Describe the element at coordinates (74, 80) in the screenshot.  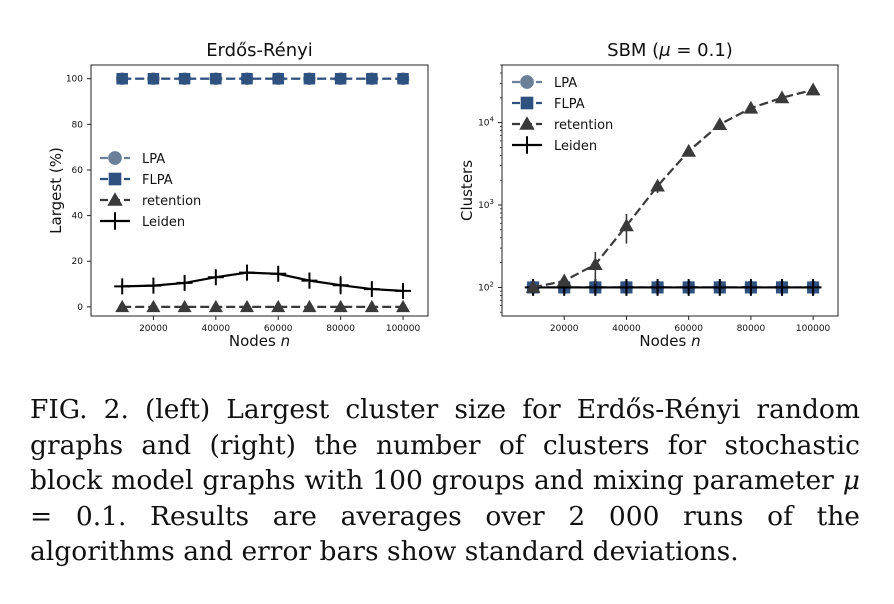
I see `y-tick-label: 100` at that location.